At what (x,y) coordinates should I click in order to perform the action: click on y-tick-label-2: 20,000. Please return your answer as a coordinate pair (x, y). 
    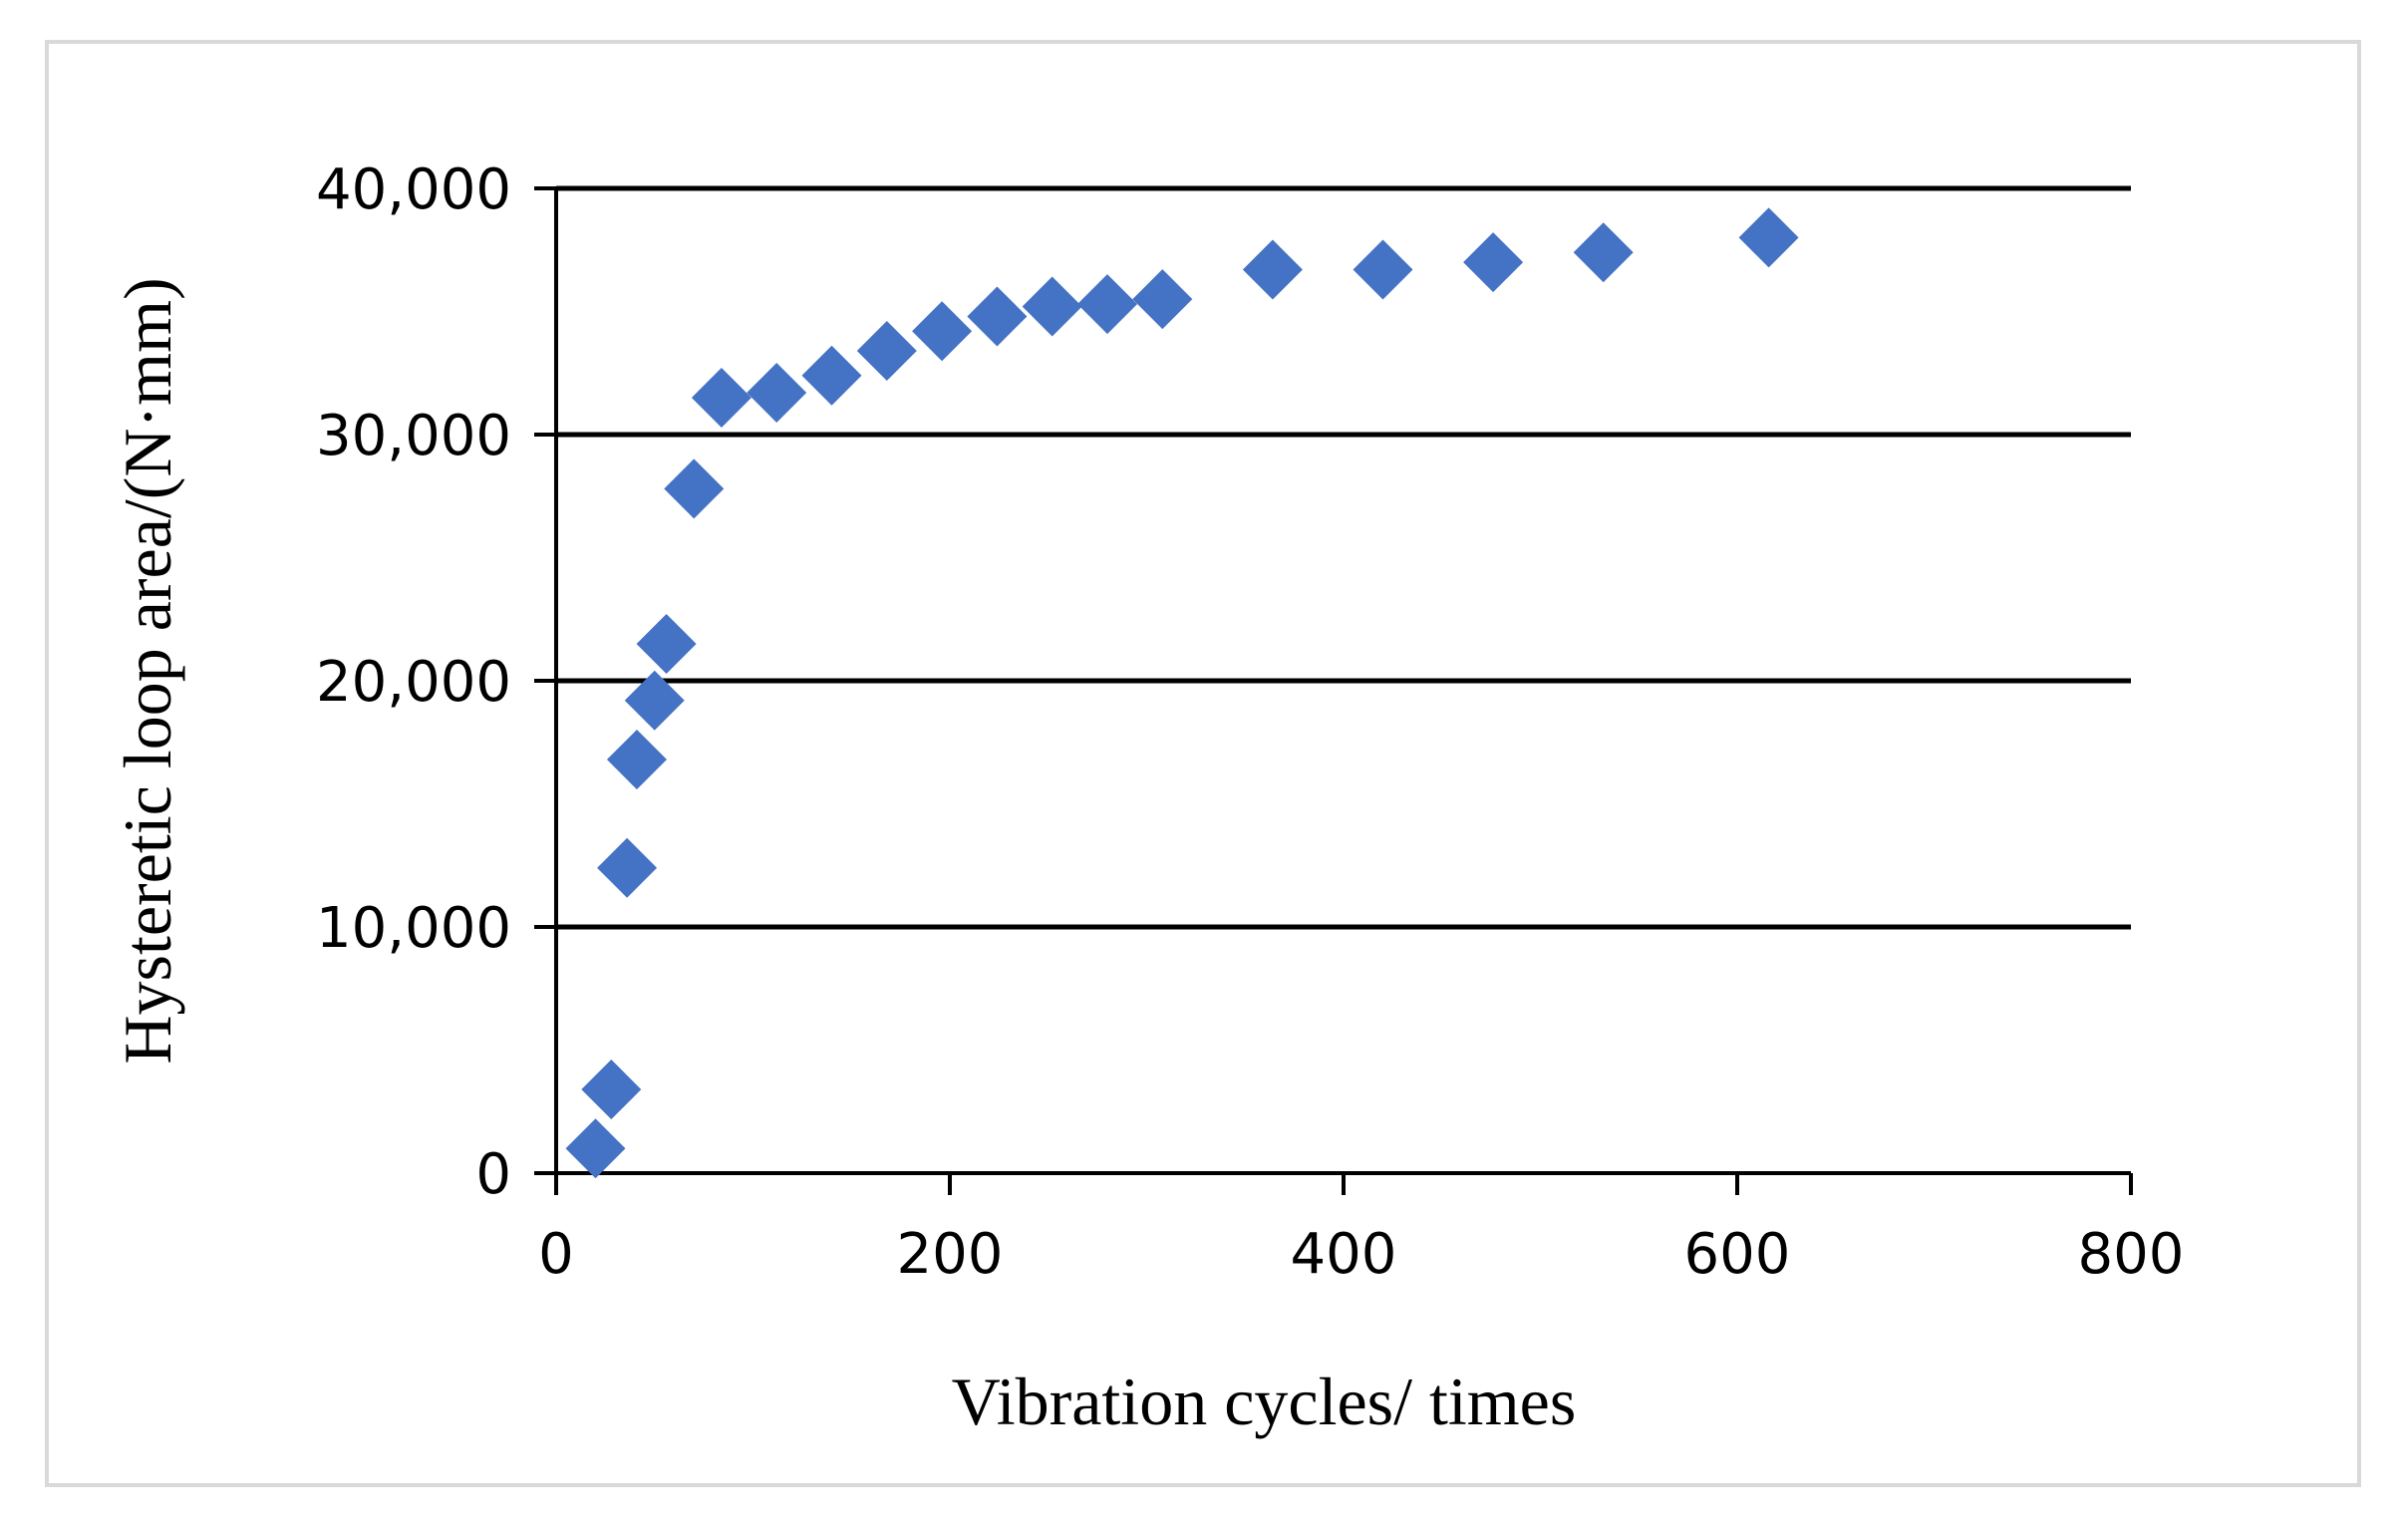
    Looking at the image, I should click on (413, 682).